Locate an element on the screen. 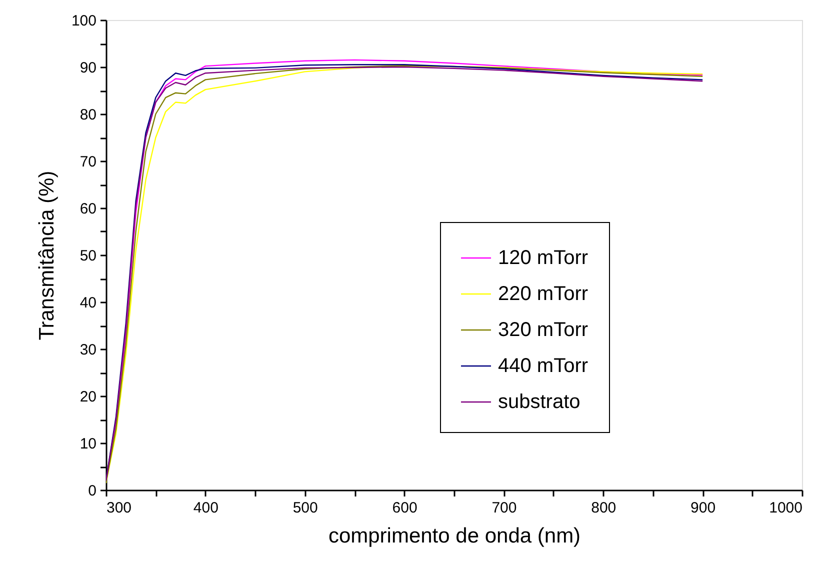 The height and width of the screenshot is (568, 828). legend-label: 320 mTorr is located at coordinates (543, 330).